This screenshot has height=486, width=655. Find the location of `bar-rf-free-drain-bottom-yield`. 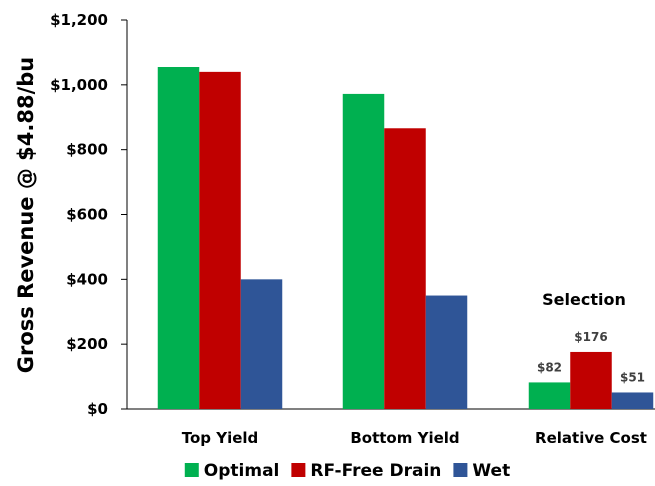

bar-rf-free-drain-bottom-yield is located at coordinates (405, 268).